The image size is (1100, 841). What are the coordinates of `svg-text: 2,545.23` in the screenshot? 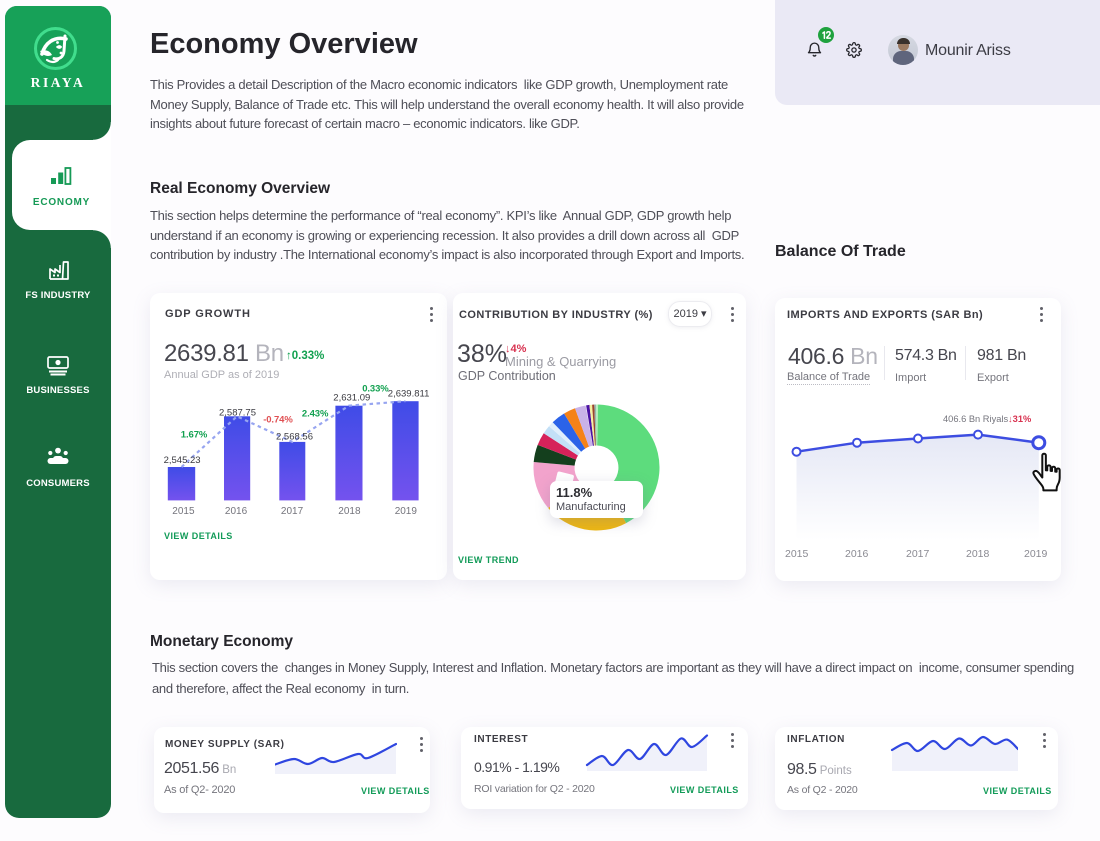 It's located at (182, 460).